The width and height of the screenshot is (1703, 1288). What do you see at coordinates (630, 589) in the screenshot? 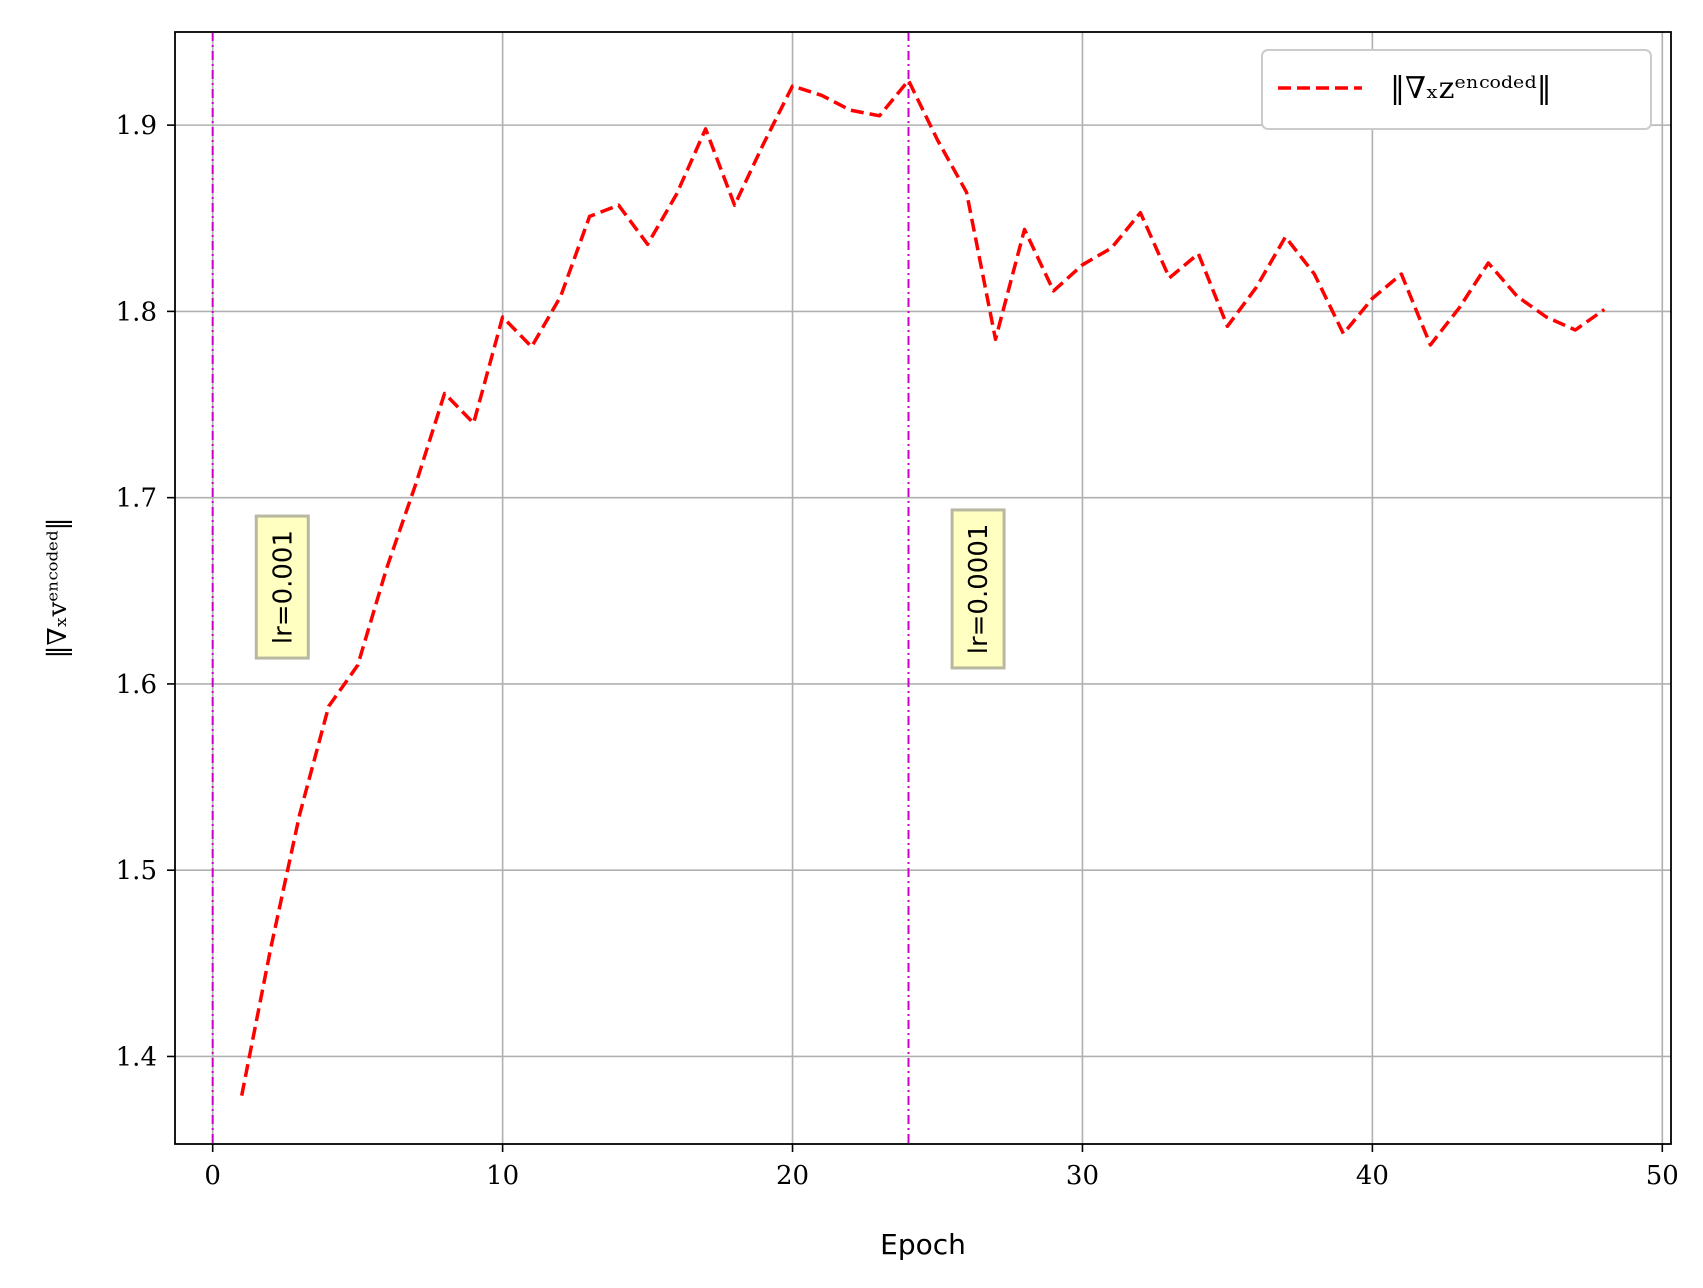
I see `annotations: lr=0.001 lr=0.0001` at bounding box center [630, 589].